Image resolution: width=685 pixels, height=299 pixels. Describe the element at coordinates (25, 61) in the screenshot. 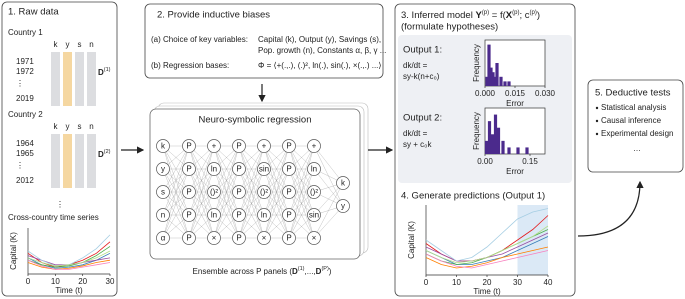

I see `year: 1971` at that location.